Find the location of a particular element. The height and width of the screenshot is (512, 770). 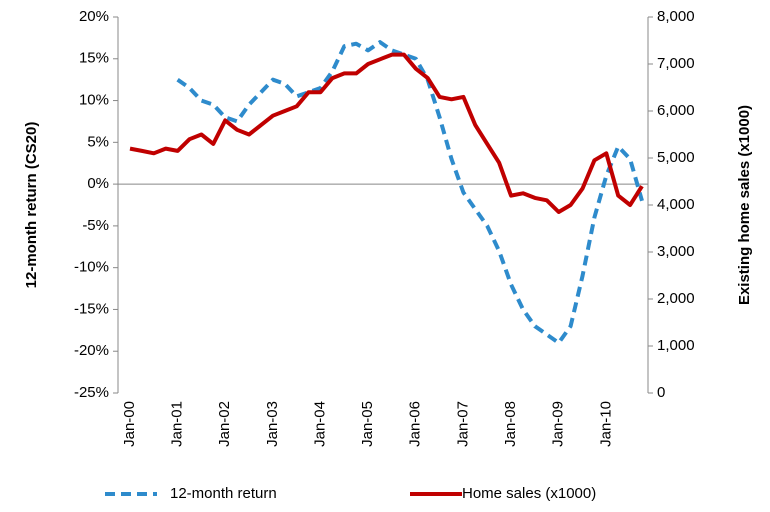

x-tick-label: Jan-04 is located at coordinates (319, 424).